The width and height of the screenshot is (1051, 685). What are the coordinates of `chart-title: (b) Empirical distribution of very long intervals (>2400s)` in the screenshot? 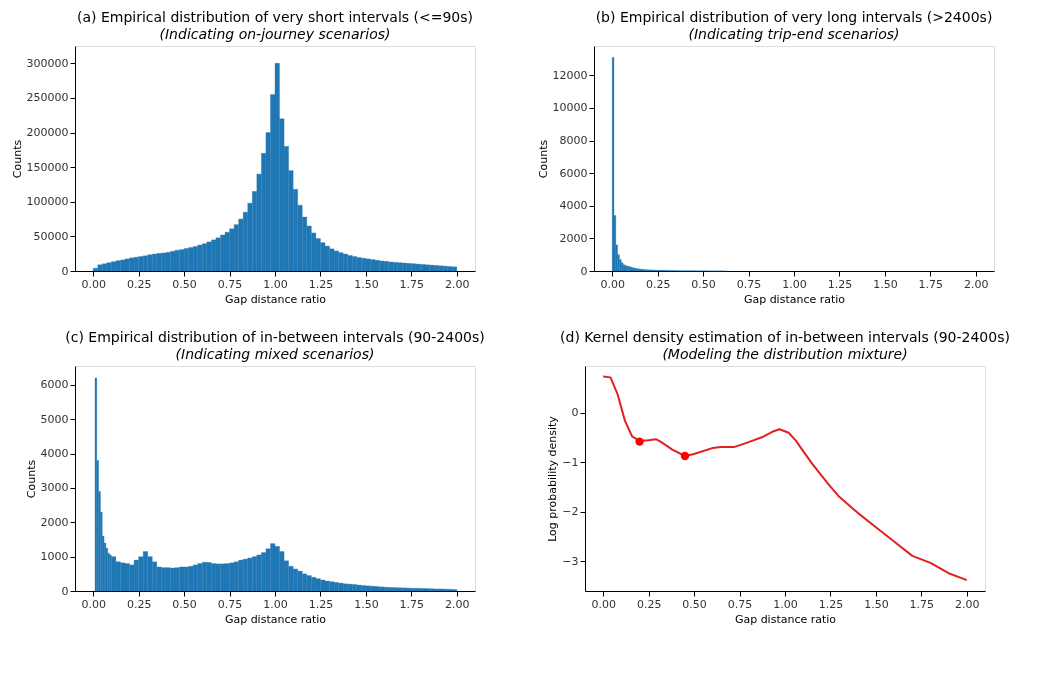 It's located at (794, 17).